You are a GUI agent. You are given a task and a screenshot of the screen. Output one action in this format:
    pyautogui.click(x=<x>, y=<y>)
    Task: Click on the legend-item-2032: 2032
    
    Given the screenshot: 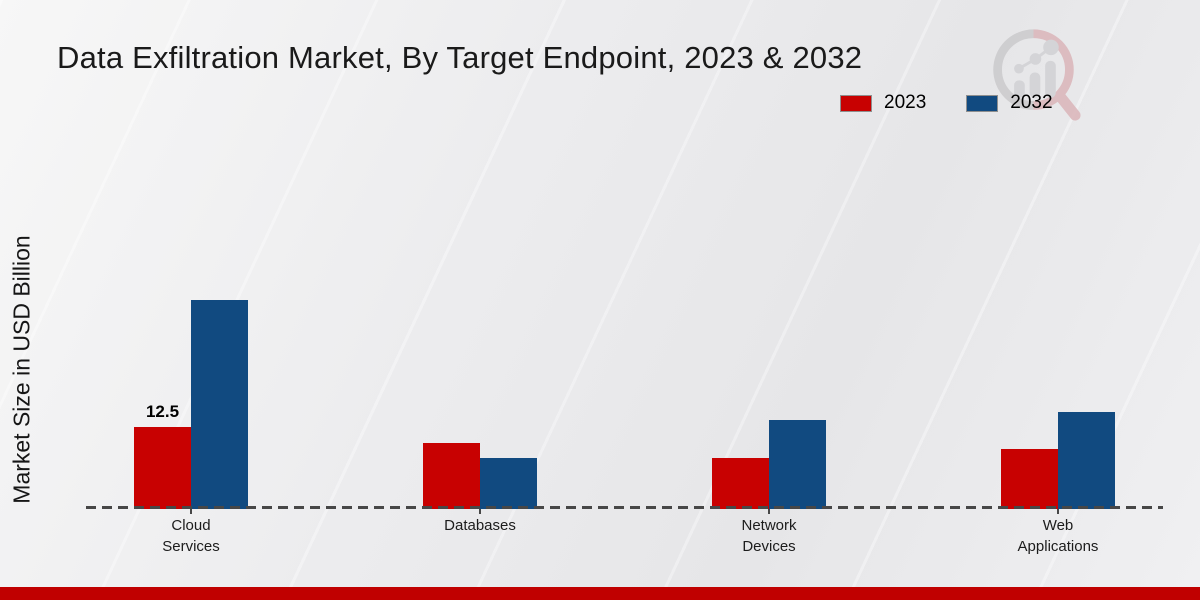 What is the action you would take?
    pyautogui.click(x=1009, y=103)
    